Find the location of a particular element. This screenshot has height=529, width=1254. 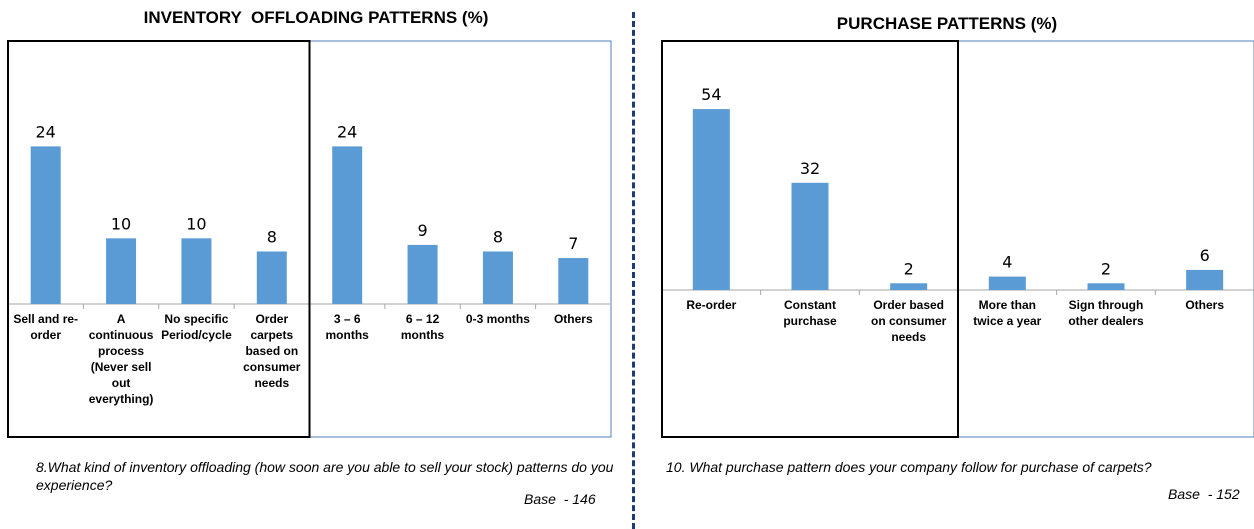

left-data-label-0: 24 is located at coordinates (46, 131).